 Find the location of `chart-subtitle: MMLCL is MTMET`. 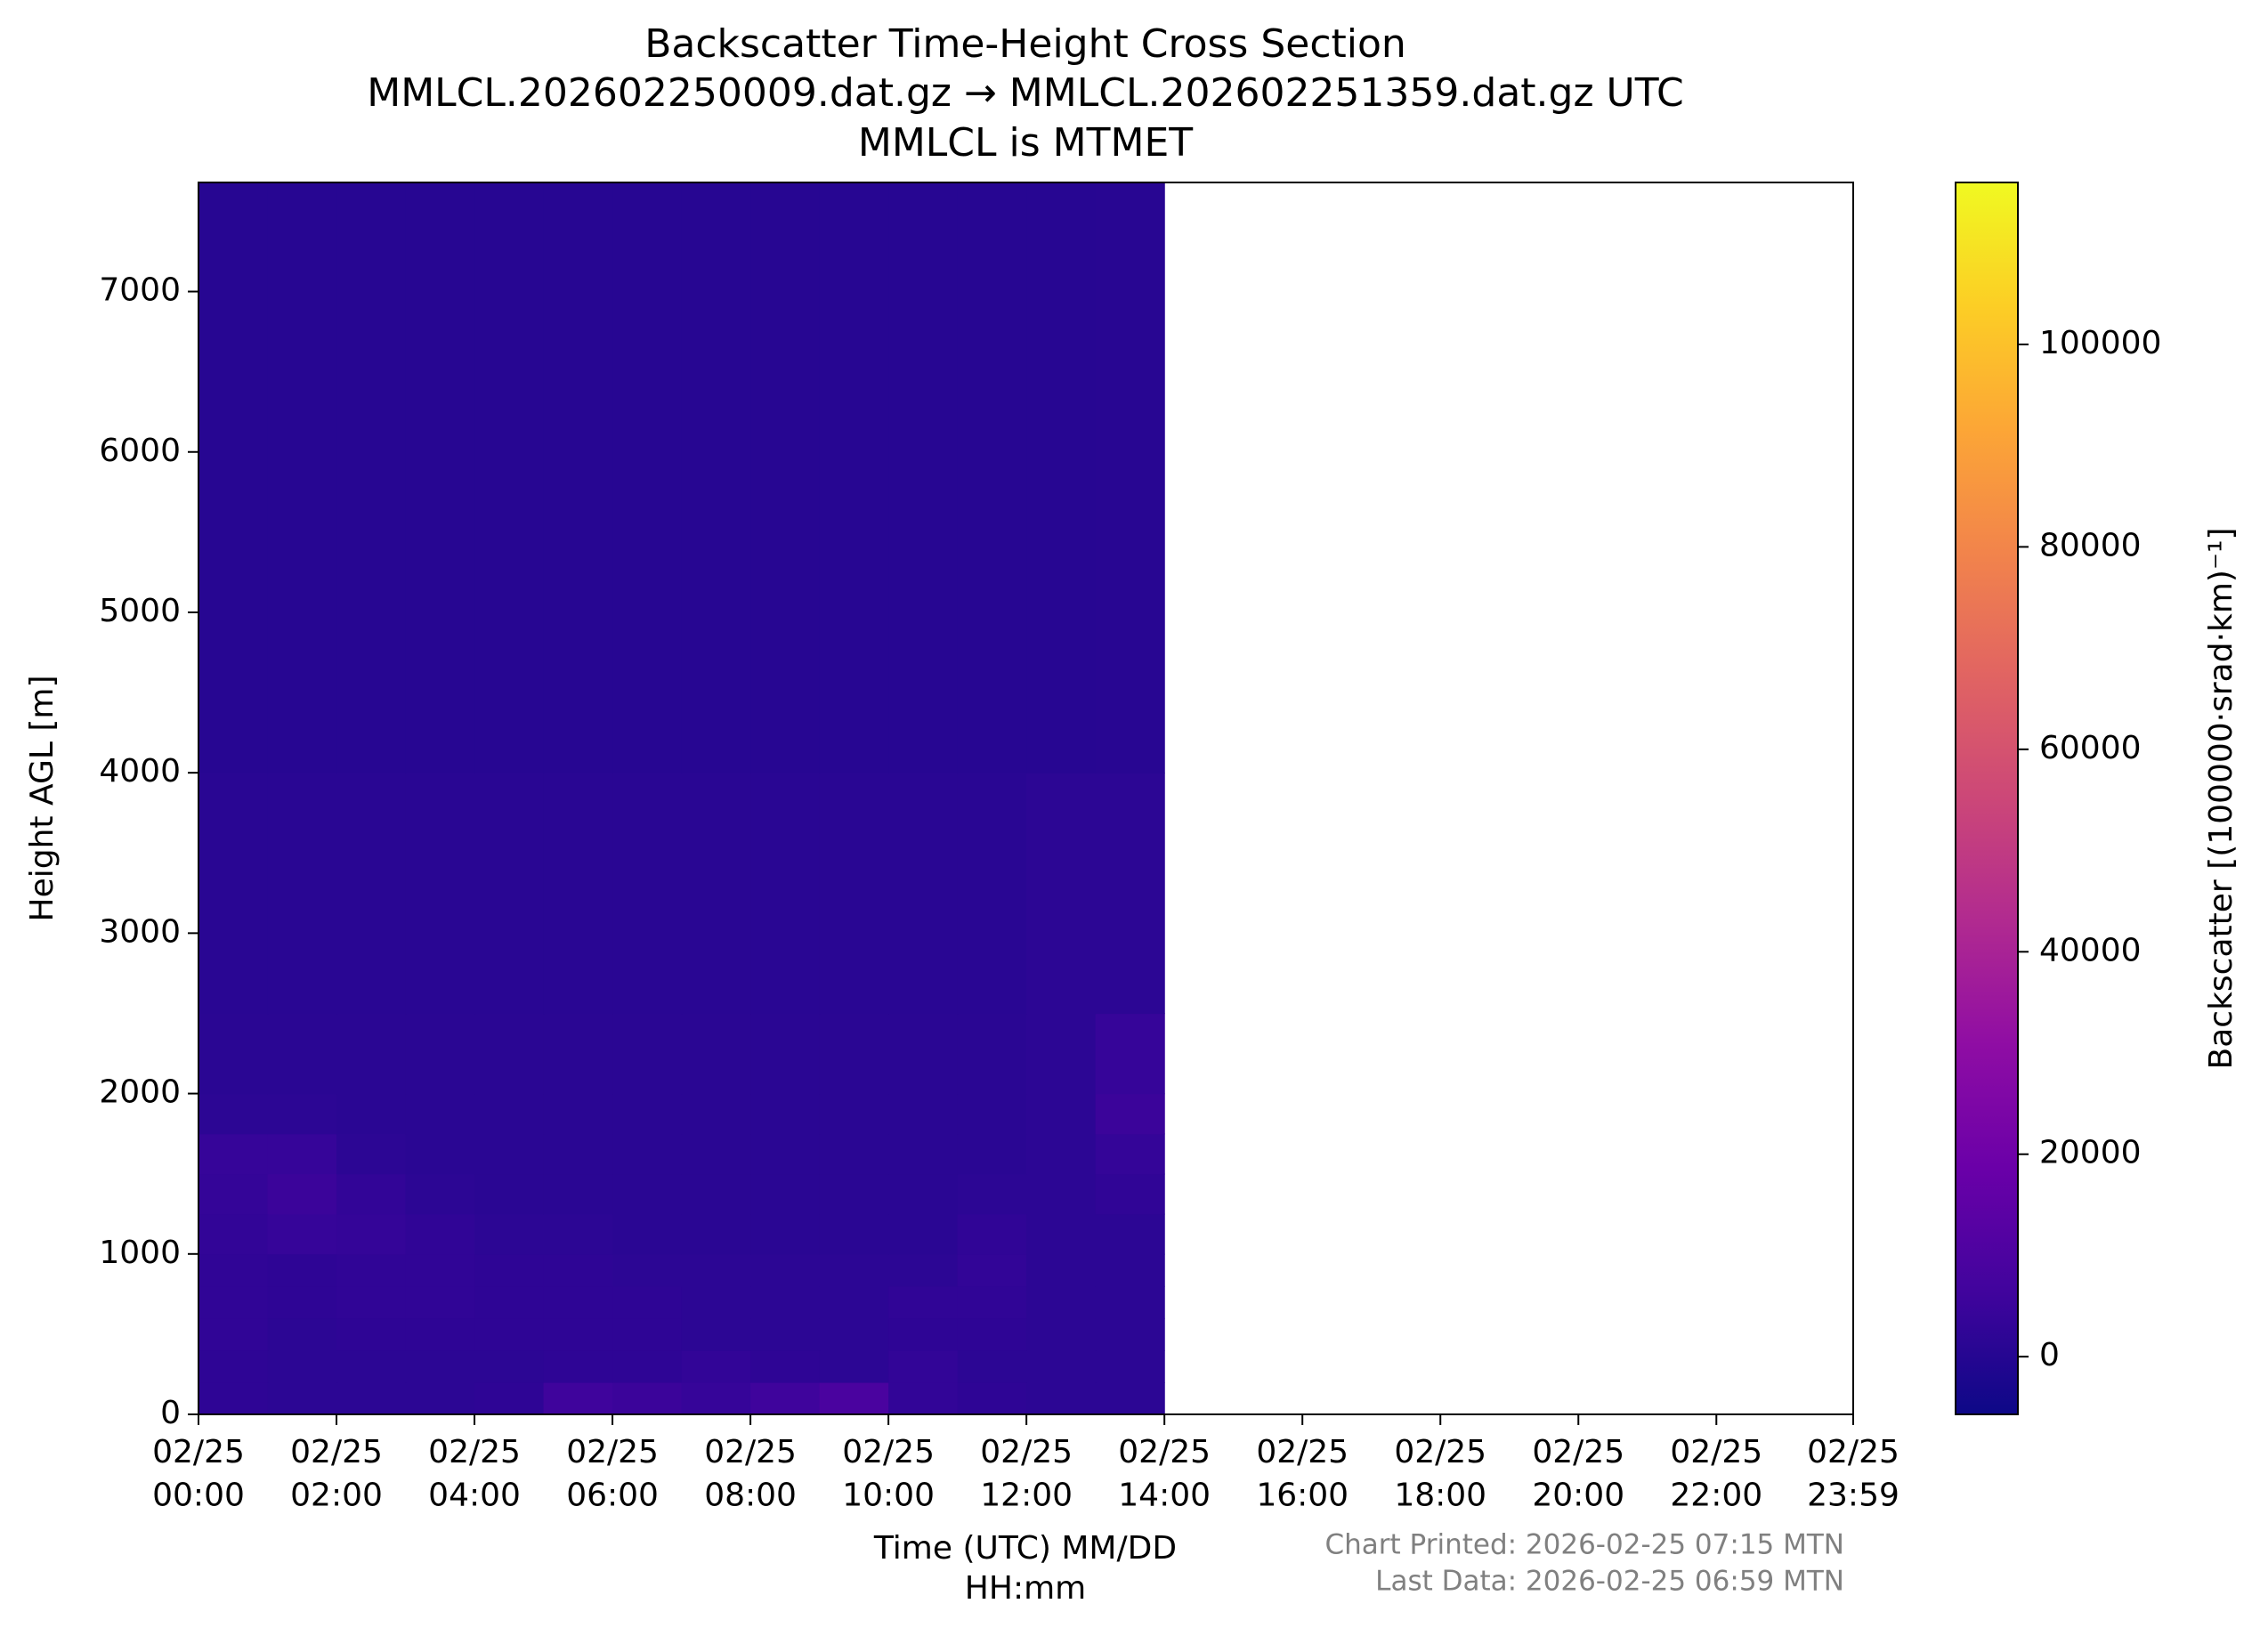

chart-subtitle: MMLCL is MTMET is located at coordinates (1025, 143).